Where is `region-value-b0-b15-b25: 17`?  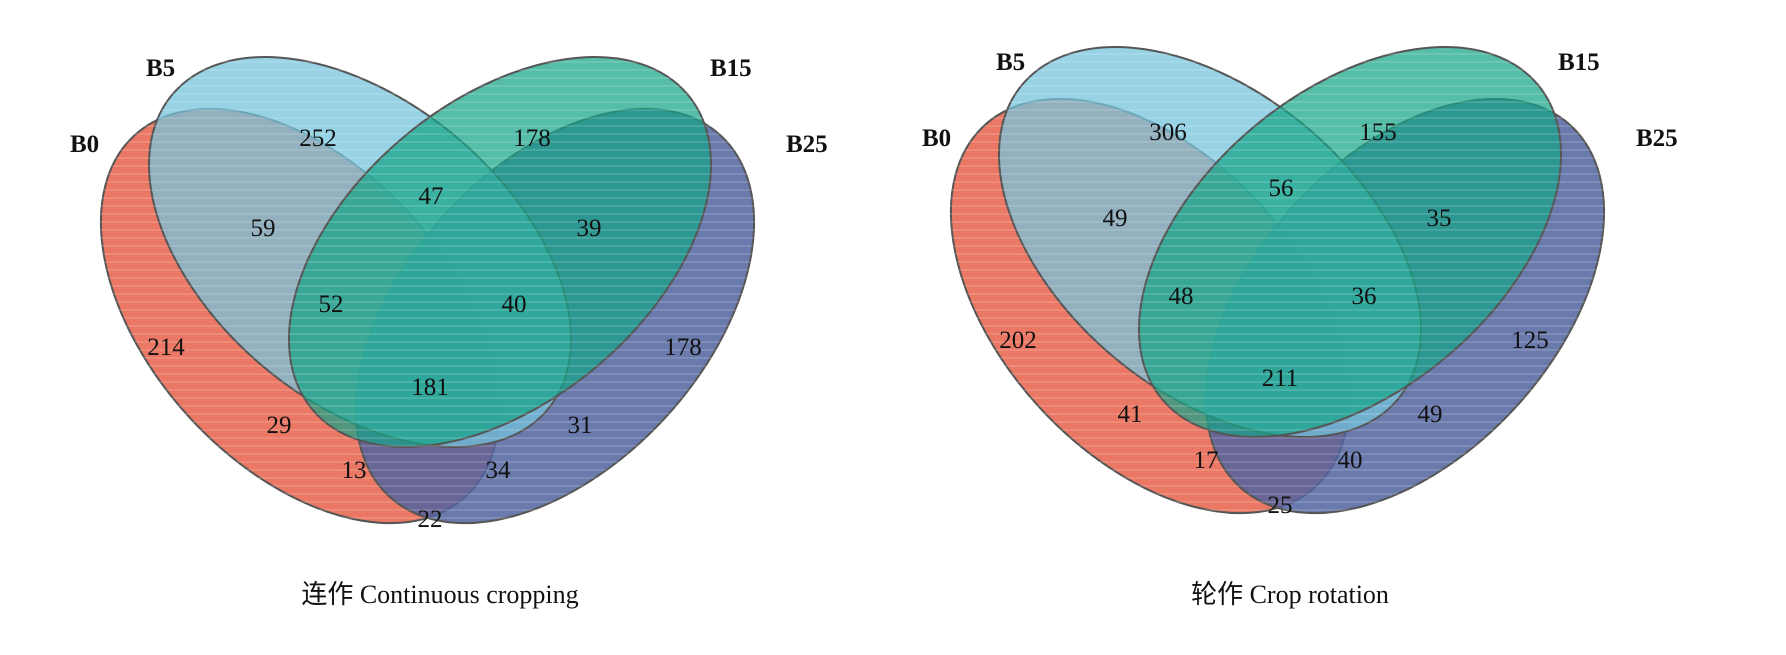 region-value-b0-b15-b25: 17 is located at coordinates (1206, 460).